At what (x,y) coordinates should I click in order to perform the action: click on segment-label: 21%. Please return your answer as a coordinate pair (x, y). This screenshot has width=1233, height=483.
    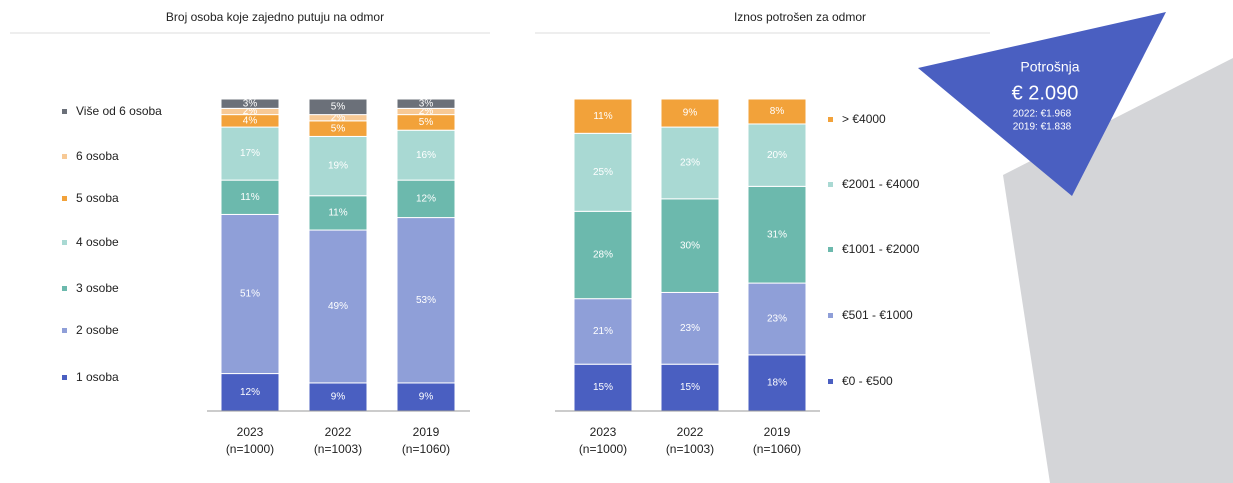
    Looking at the image, I should click on (603, 331).